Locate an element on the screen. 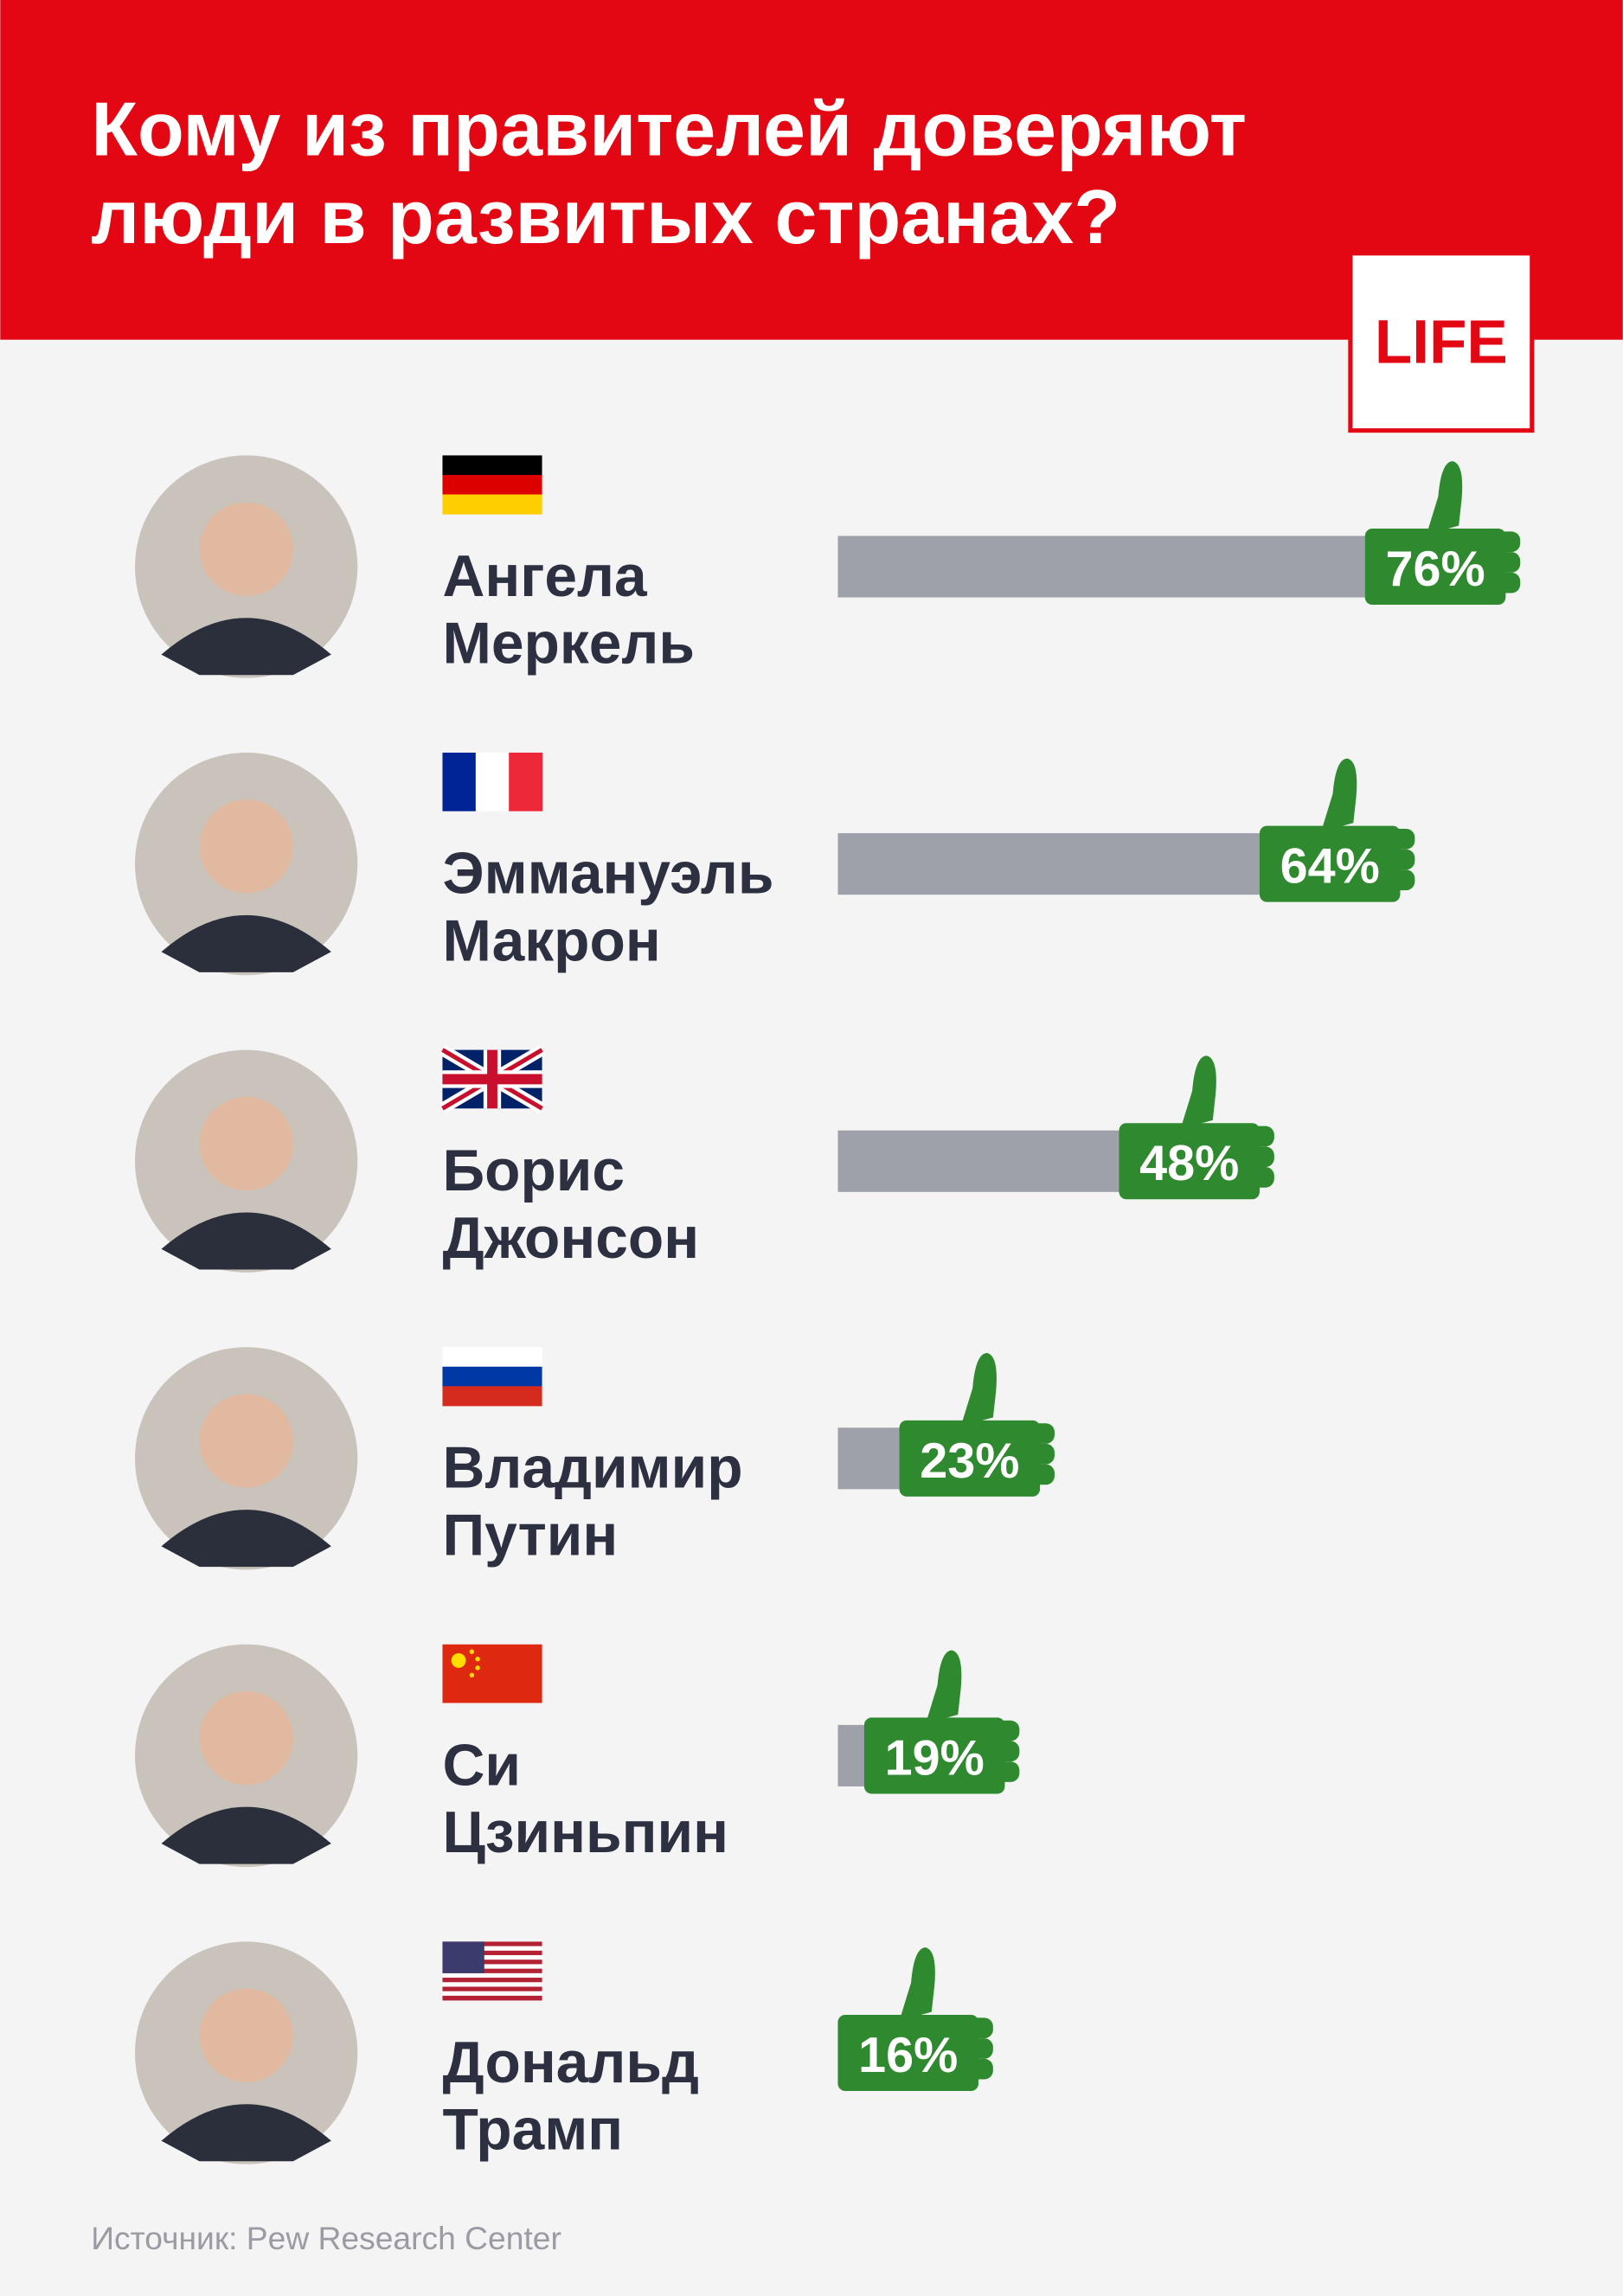  category-label: Си is located at coordinates (481, 1766).